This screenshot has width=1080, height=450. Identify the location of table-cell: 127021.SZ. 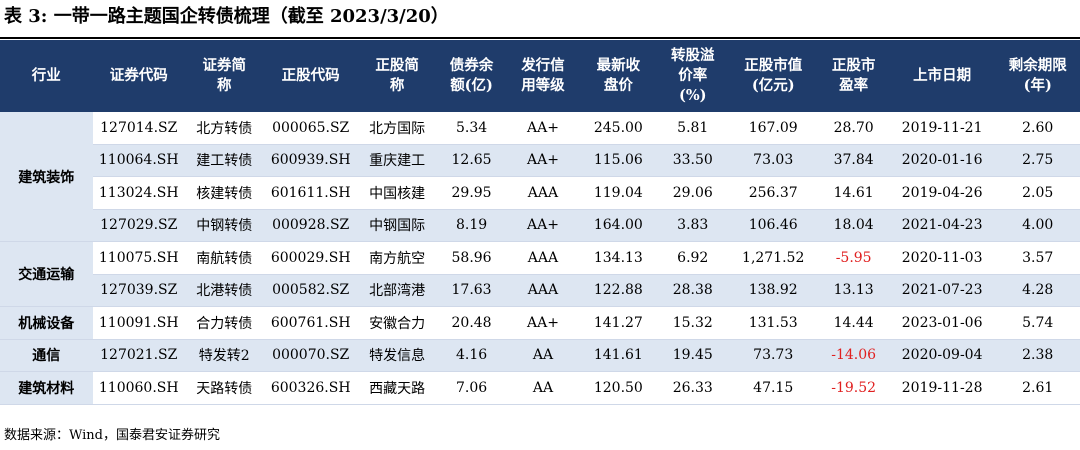
(138, 355).